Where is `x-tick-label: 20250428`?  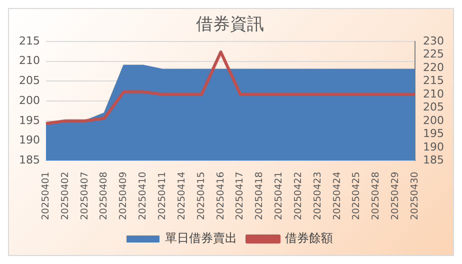
x-tick-label: 20250428 is located at coordinates (376, 196).